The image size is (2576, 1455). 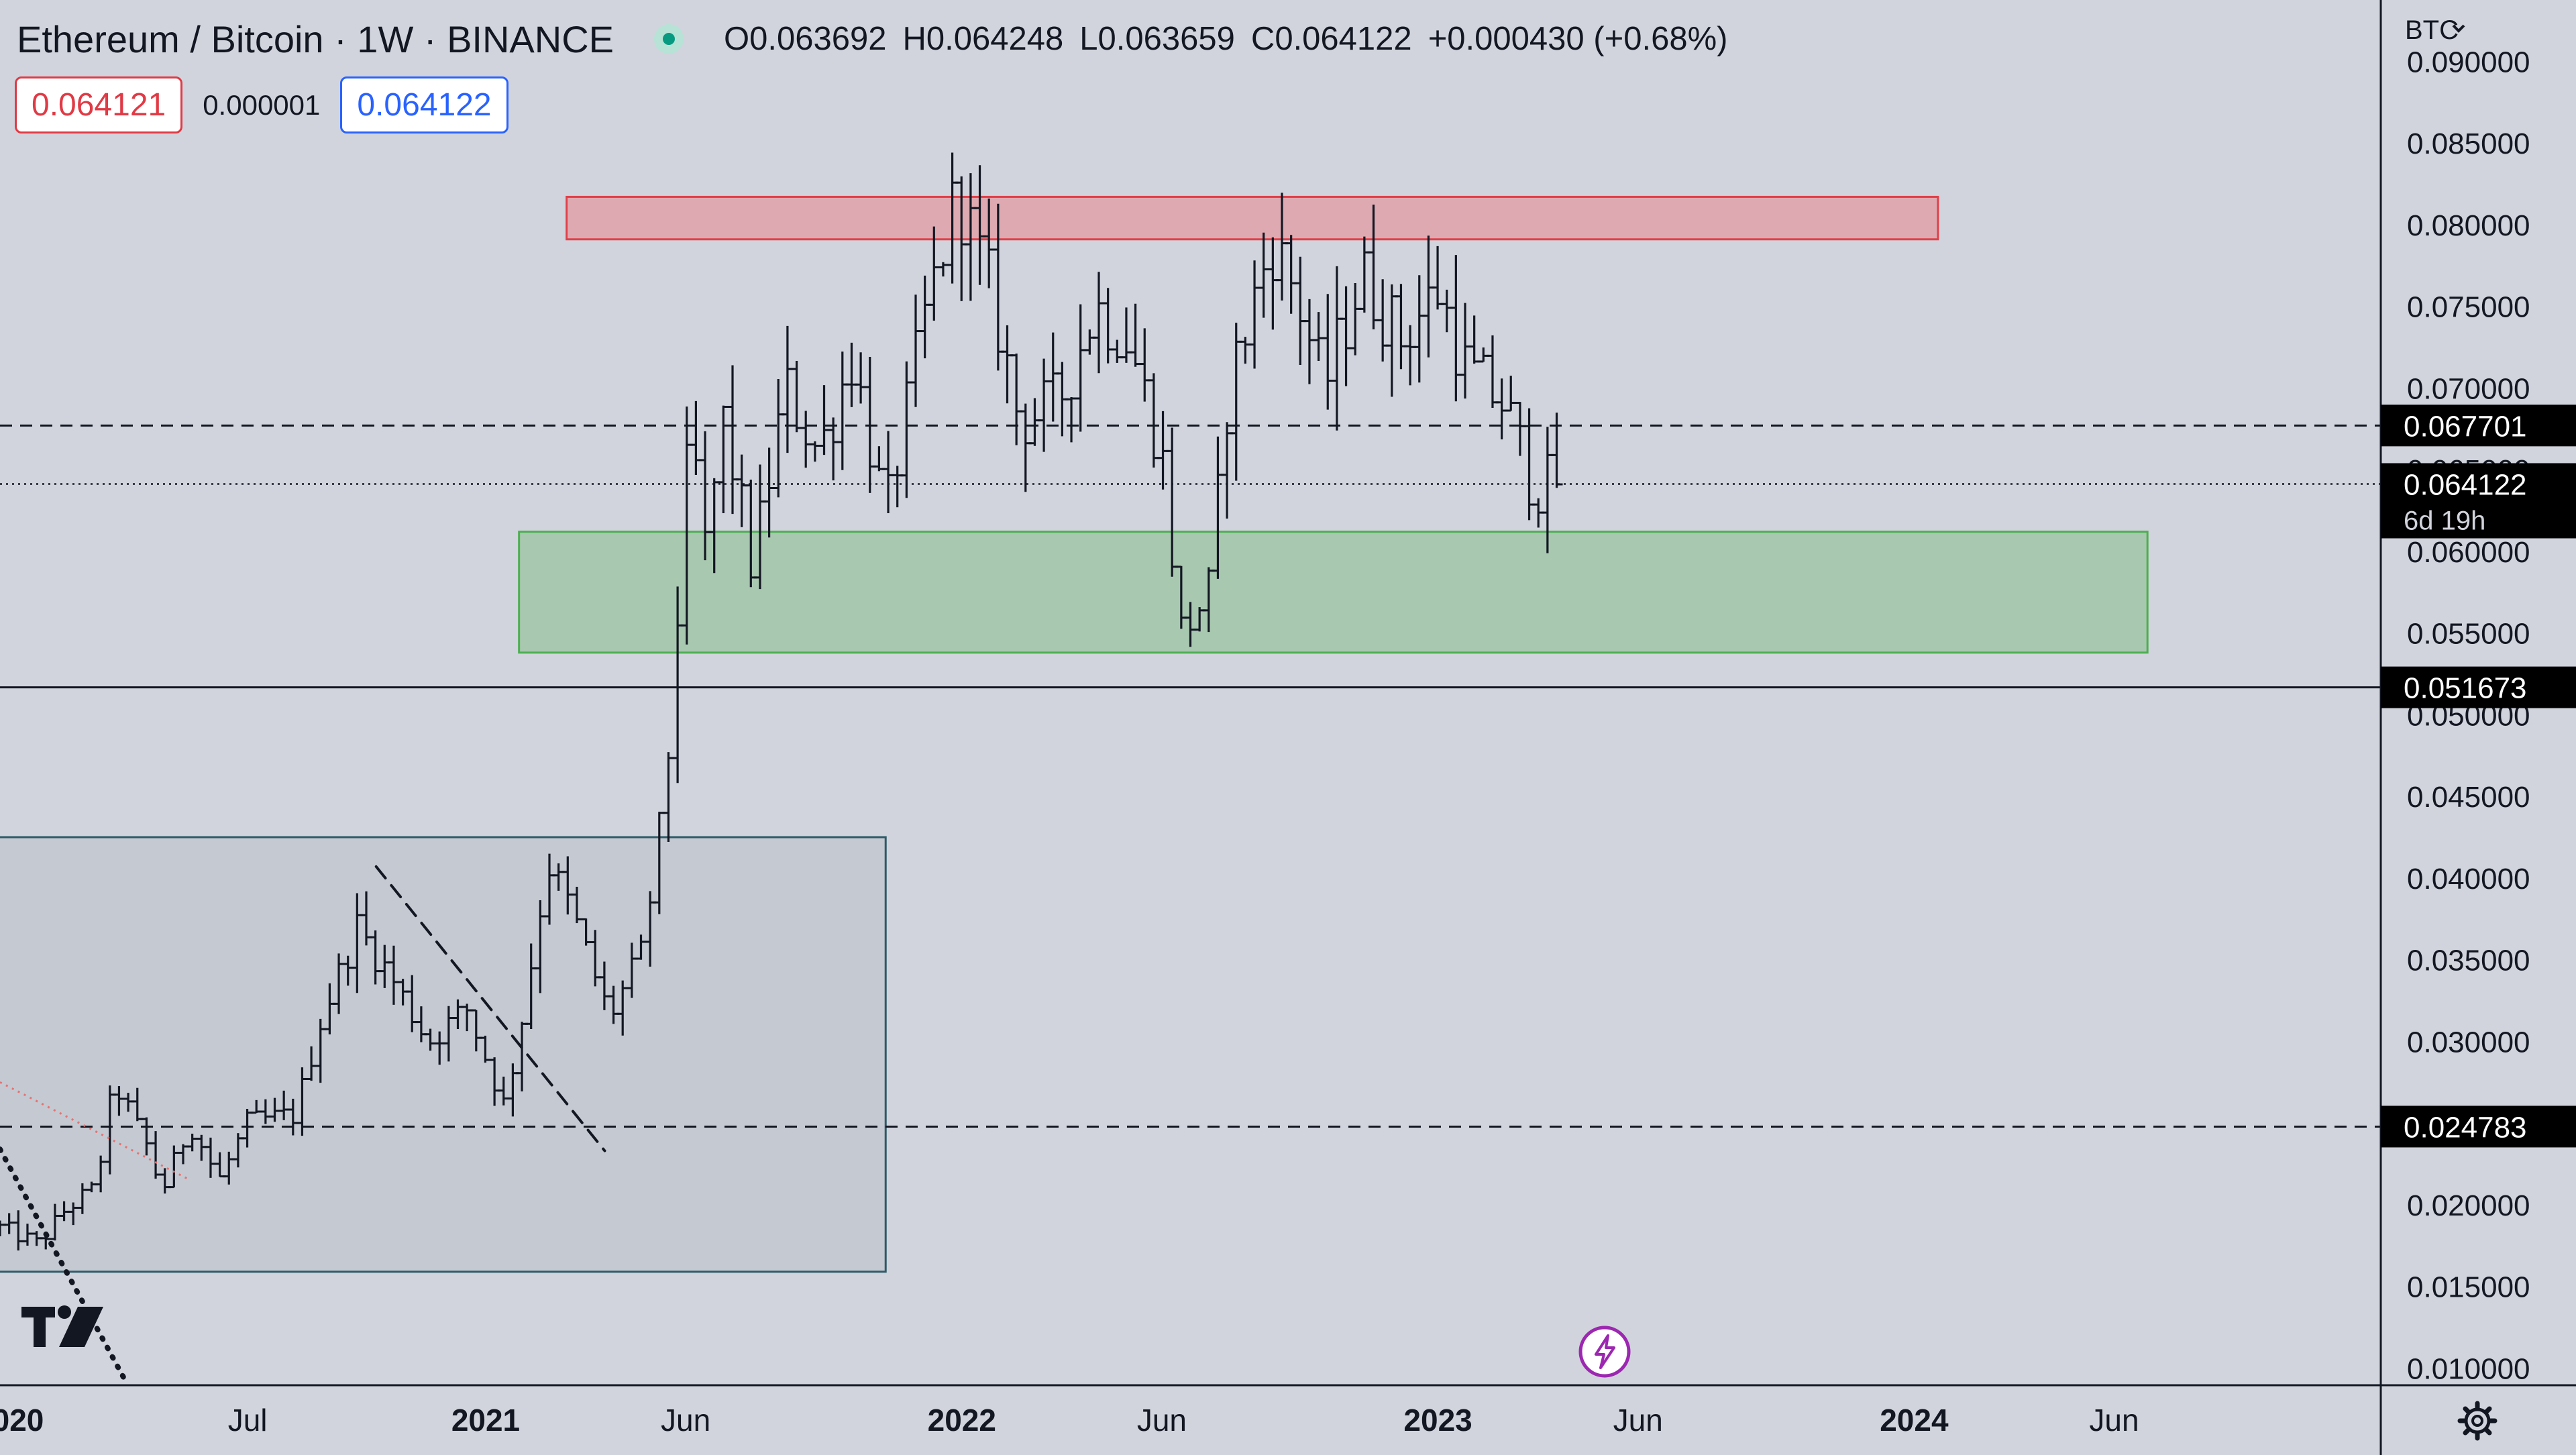 I want to click on spread-value: 0.000001, so click(x=262, y=105).